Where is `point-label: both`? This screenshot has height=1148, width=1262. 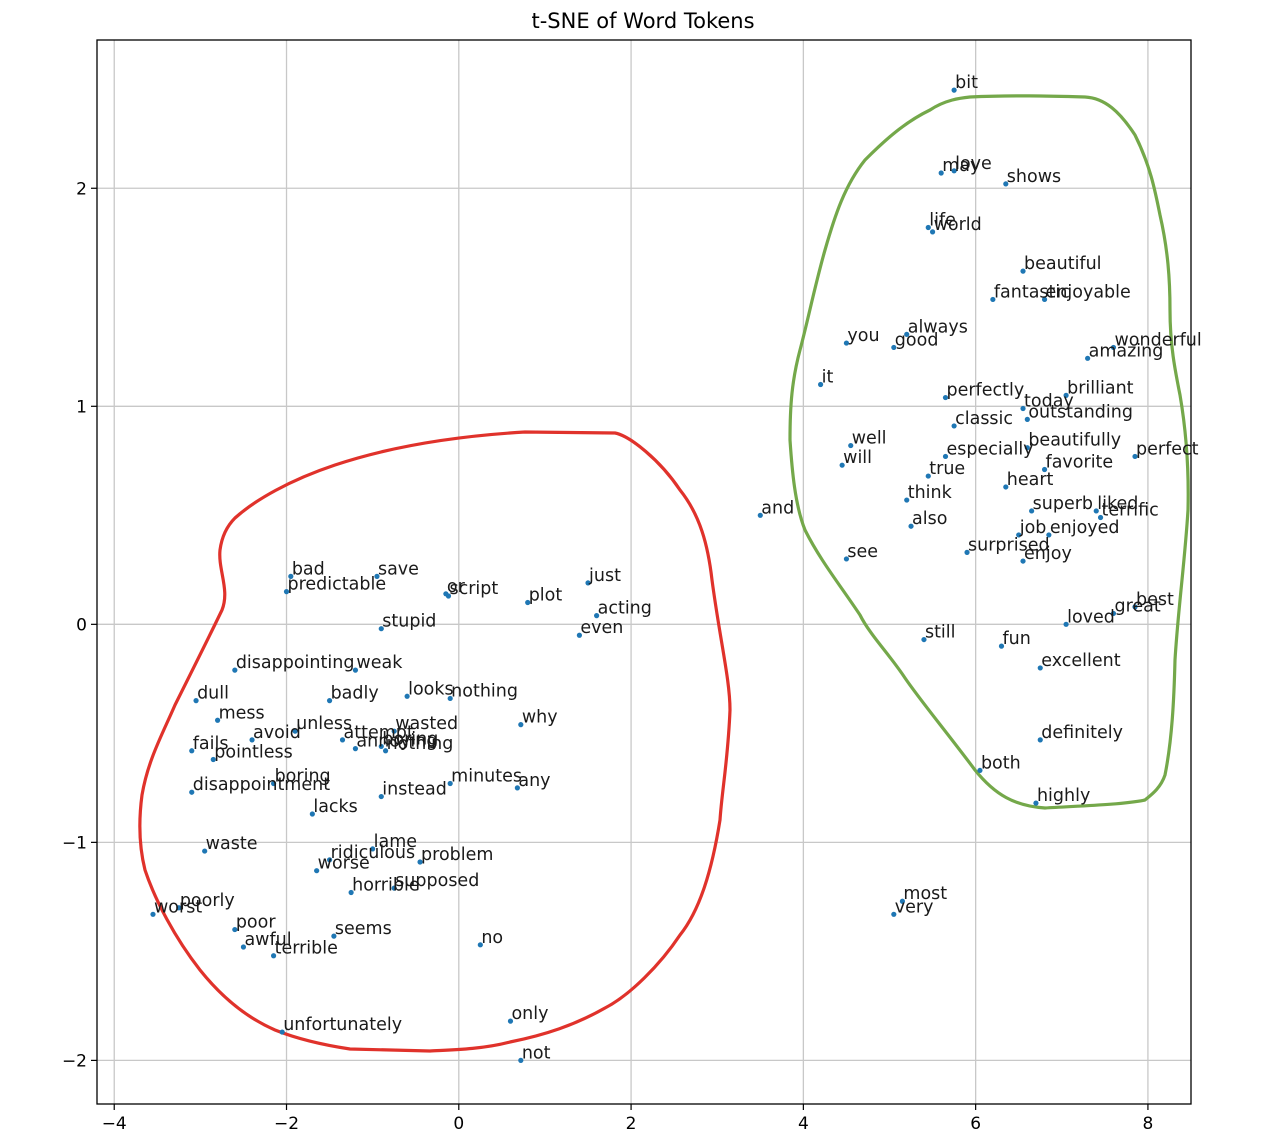 point-label: both is located at coordinates (1001, 763).